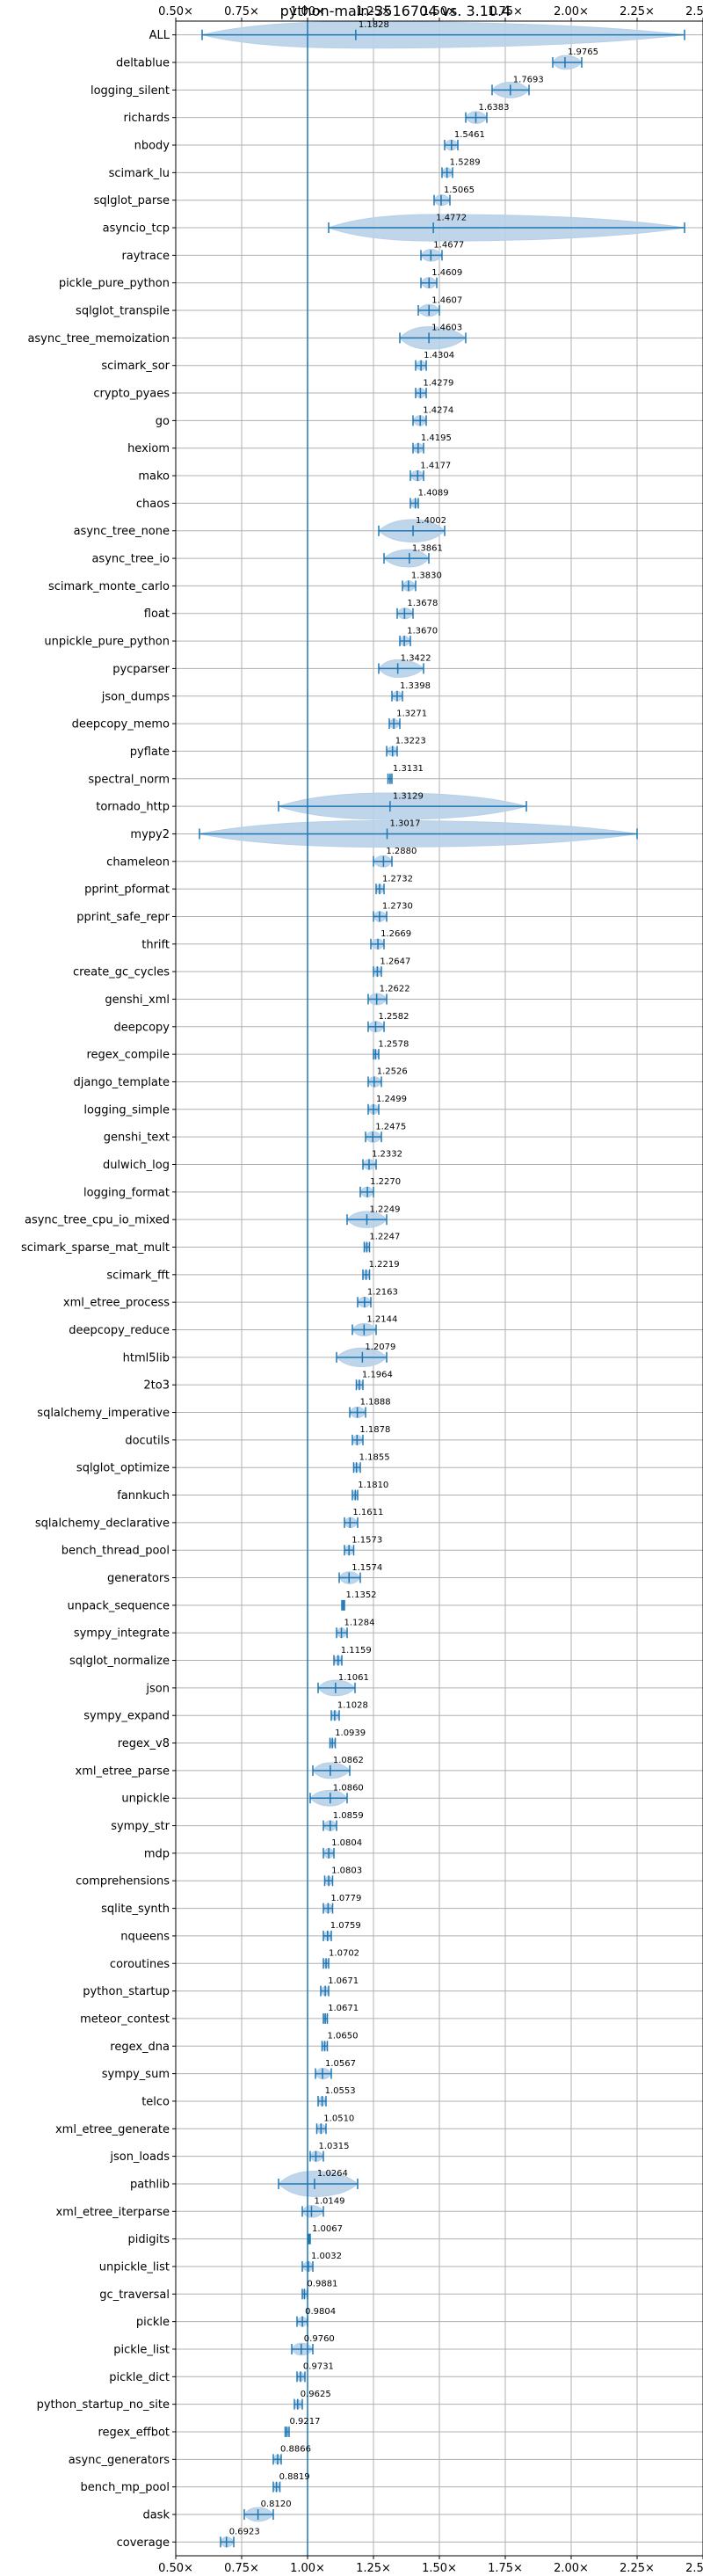  What do you see at coordinates (451, 217) in the screenshot?
I see `value-label: 1.4772` at bounding box center [451, 217].